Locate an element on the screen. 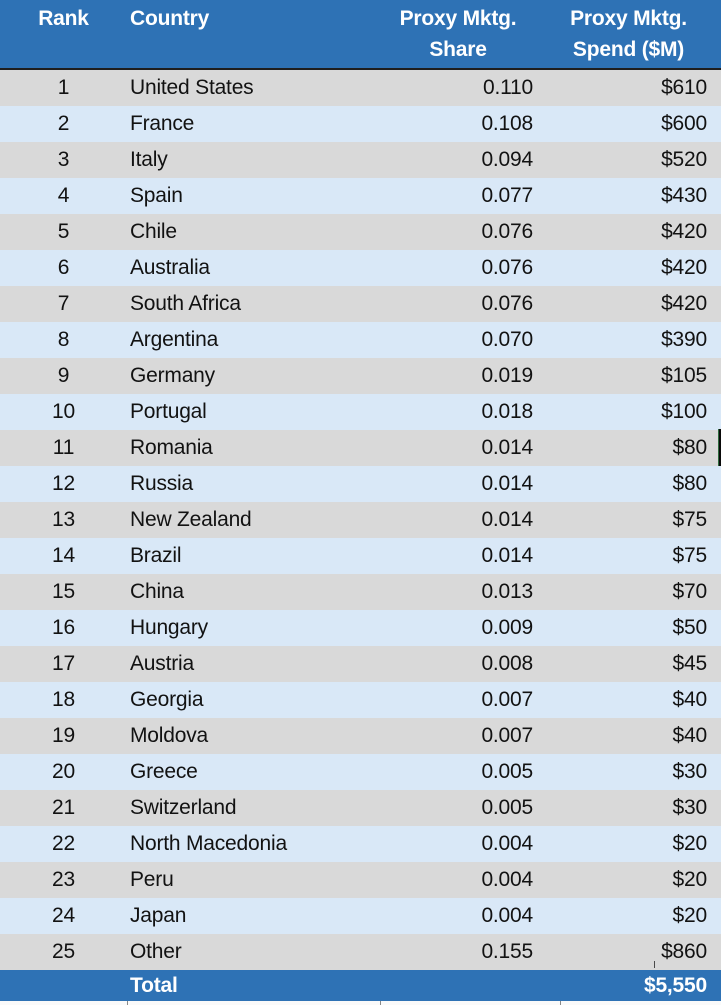  cell-rank: 9 is located at coordinates (63, 376).